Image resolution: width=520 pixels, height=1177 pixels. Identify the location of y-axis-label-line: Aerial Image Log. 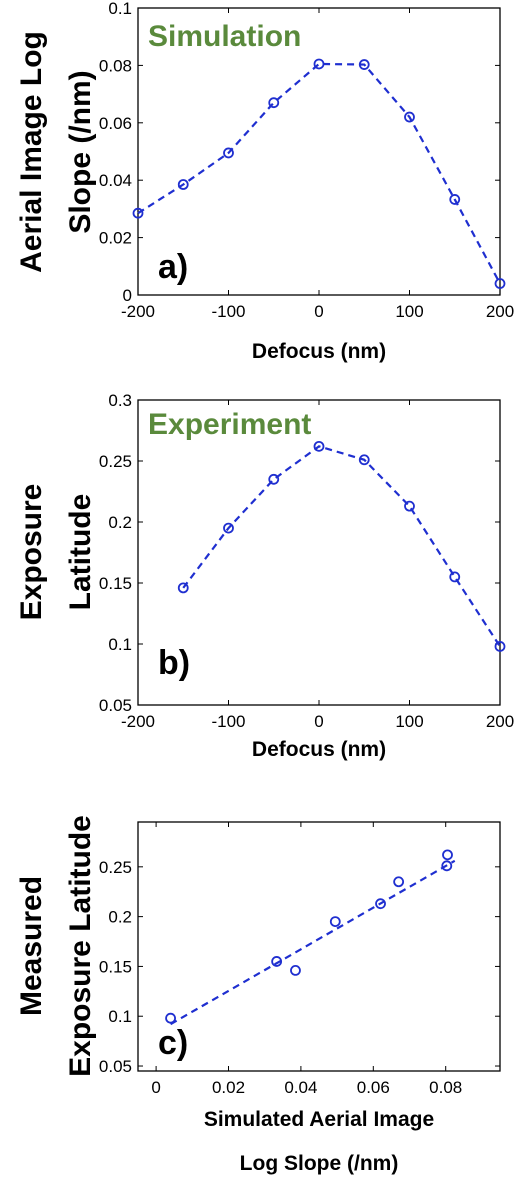
(31, 152).